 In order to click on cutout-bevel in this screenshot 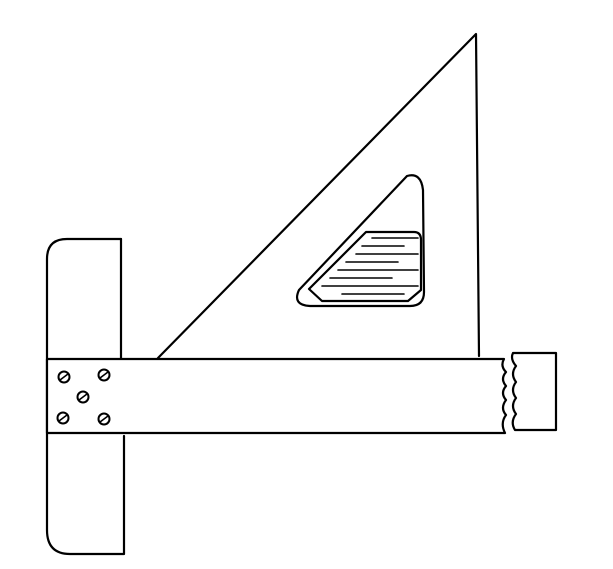, I will do `click(365, 266)`.